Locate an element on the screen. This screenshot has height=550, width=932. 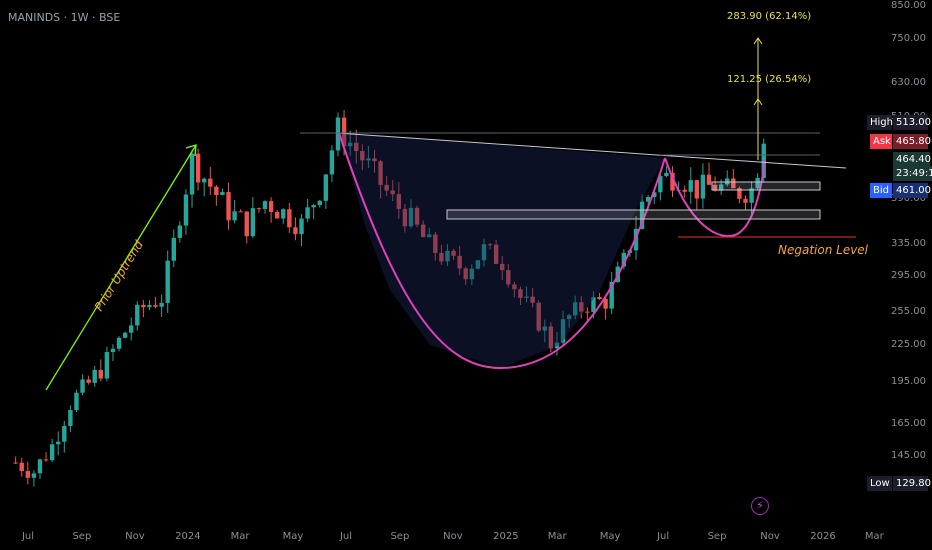
handle-curve is located at coordinates (715, 197).